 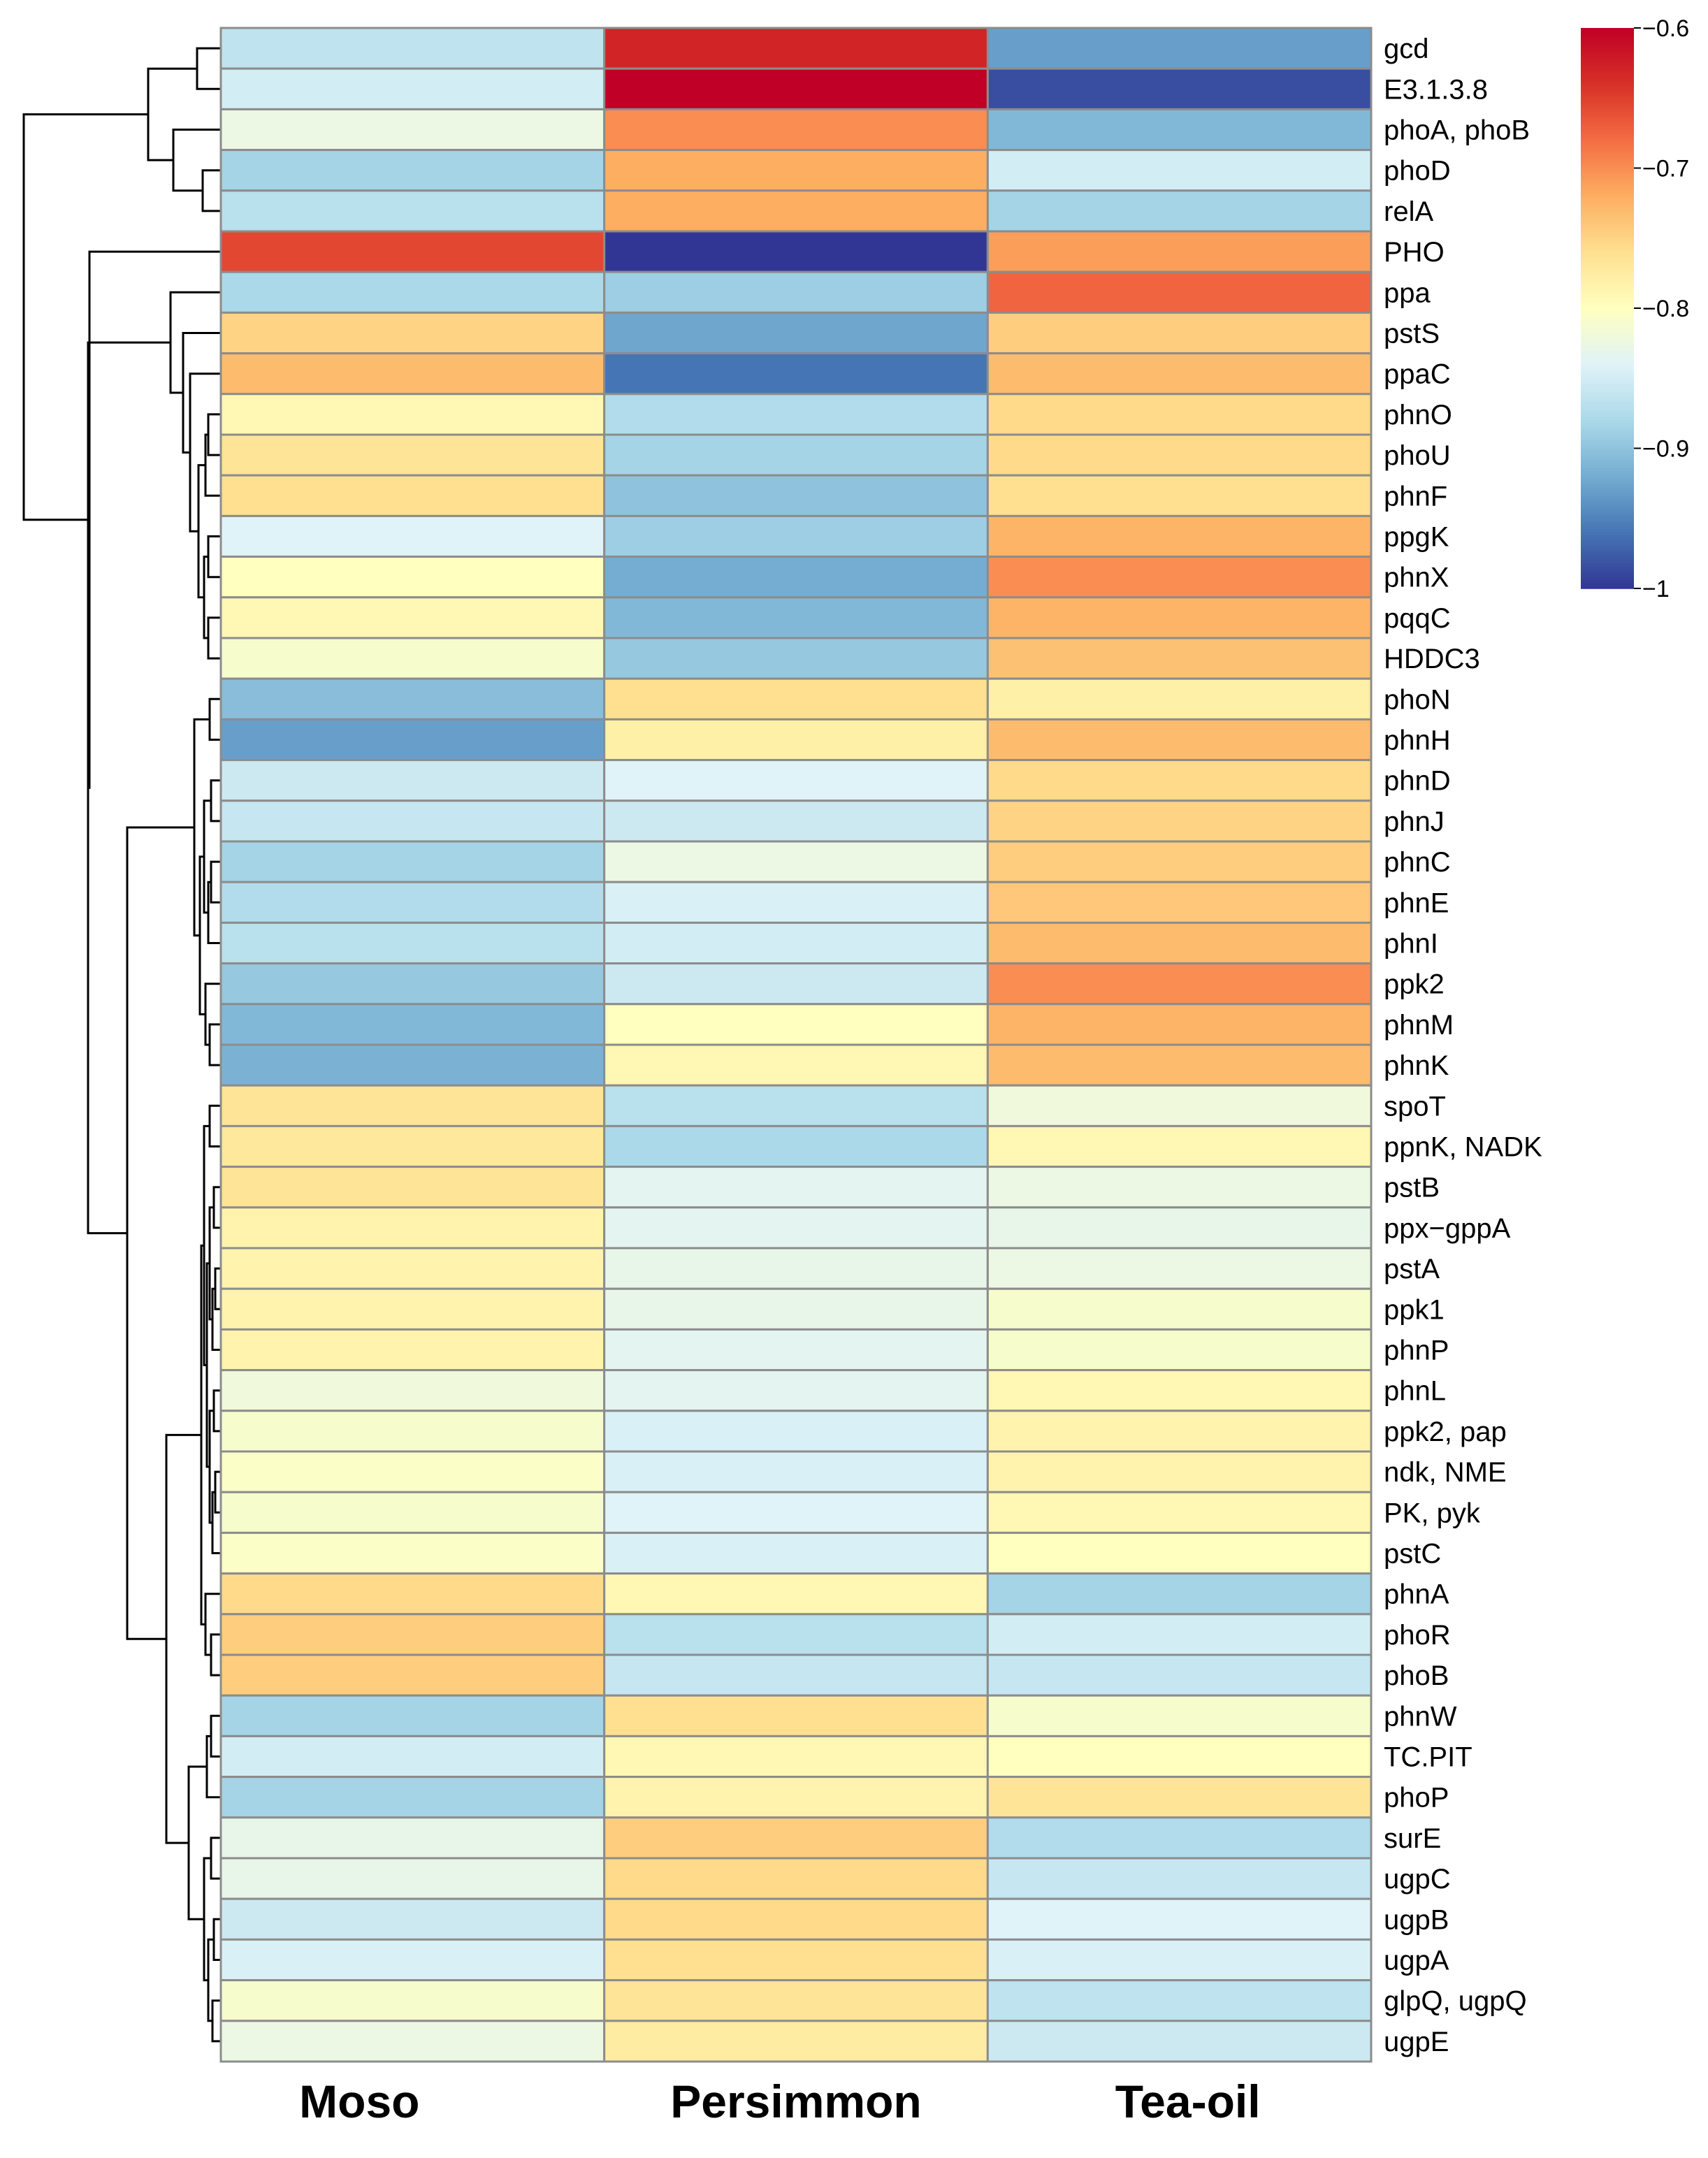 What do you see at coordinates (1656, 589) in the screenshot?
I see `colorbar-tick-label: −1` at bounding box center [1656, 589].